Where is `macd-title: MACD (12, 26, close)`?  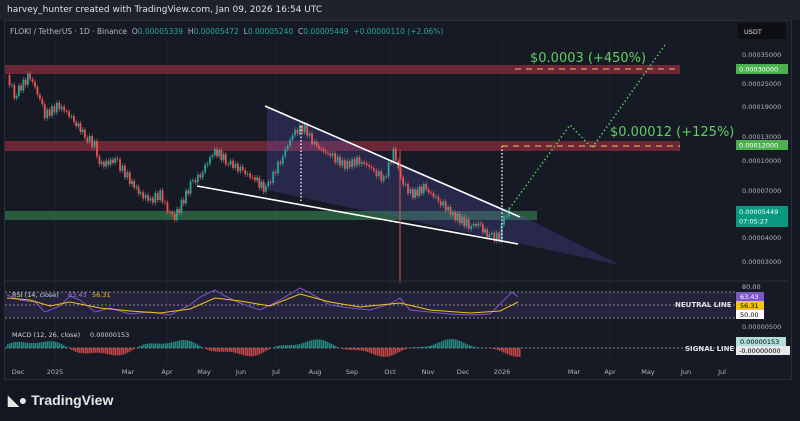 macd-title: MACD (12, 26, close) is located at coordinates (46, 335).